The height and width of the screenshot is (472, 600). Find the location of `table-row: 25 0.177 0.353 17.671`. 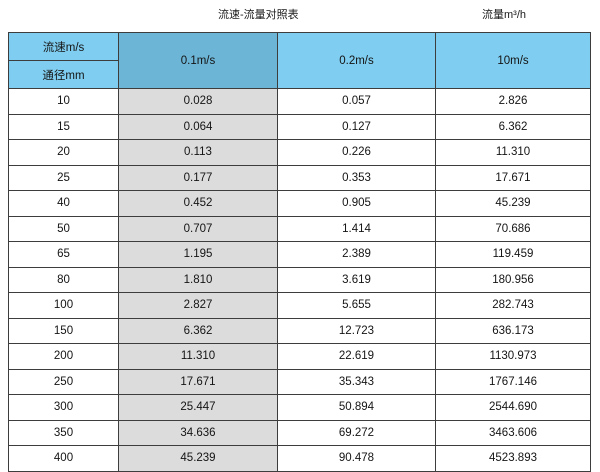

table-row: 25 0.177 0.353 17.671 is located at coordinates (299, 177).